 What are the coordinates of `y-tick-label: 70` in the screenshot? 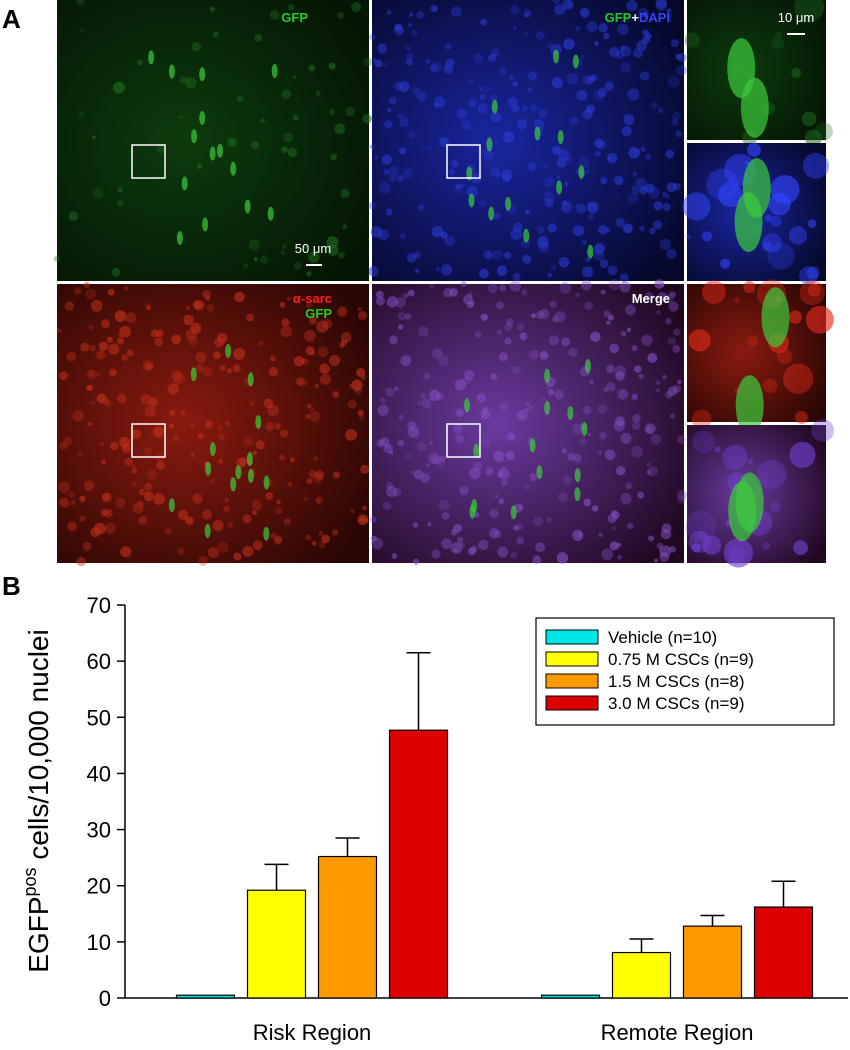 It's located at (99, 605).